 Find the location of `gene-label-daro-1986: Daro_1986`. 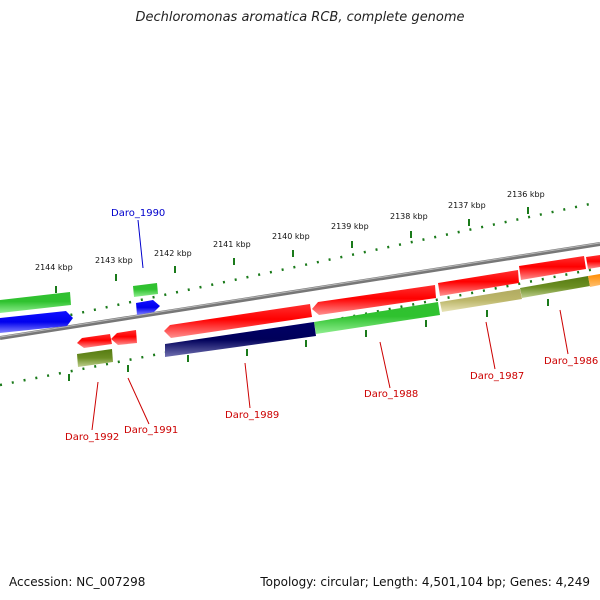

gene-label-daro-1986: Daro_1986 is located at coordinates (571, 361).